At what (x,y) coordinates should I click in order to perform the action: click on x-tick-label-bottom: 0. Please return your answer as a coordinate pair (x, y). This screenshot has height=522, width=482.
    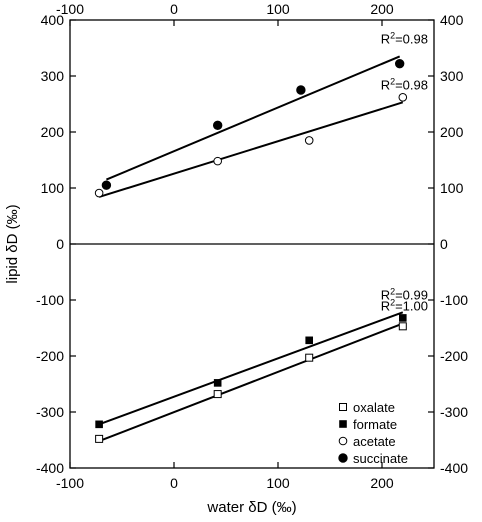
    Looking at the image, I should click on (174, 483).